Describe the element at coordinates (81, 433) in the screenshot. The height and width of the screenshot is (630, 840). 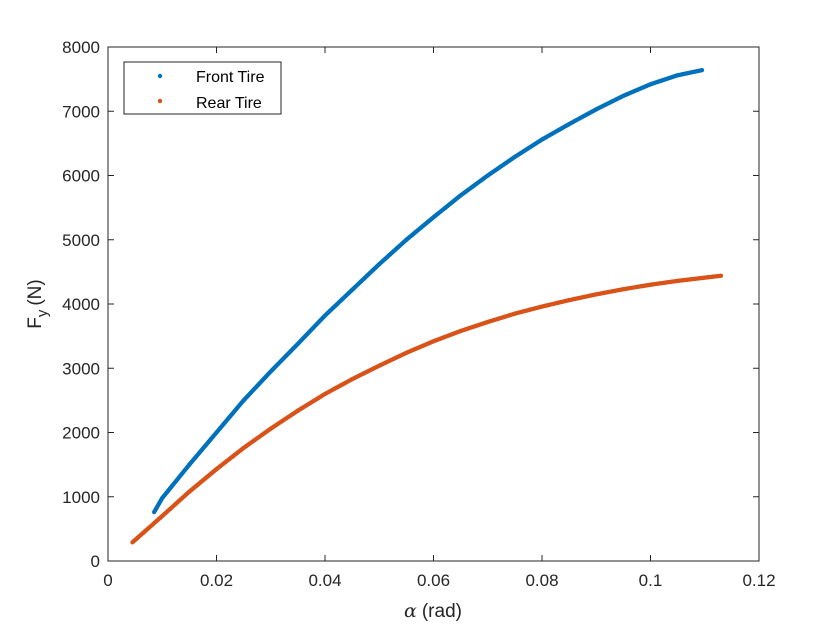
I see `y-tick-label: 2000` at that location.